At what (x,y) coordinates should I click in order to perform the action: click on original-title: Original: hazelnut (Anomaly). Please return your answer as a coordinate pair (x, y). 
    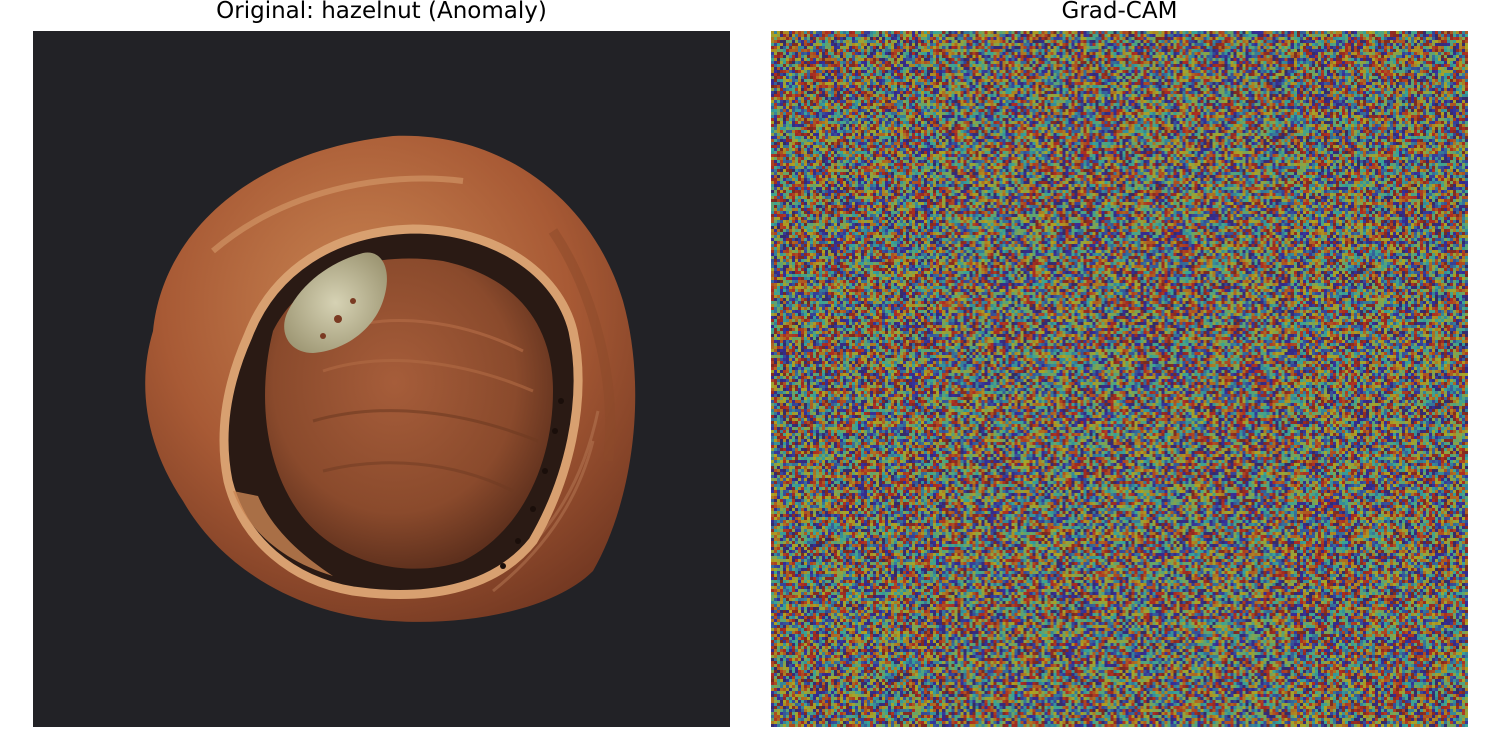
    Looking at the image, I should click on (381, 12).